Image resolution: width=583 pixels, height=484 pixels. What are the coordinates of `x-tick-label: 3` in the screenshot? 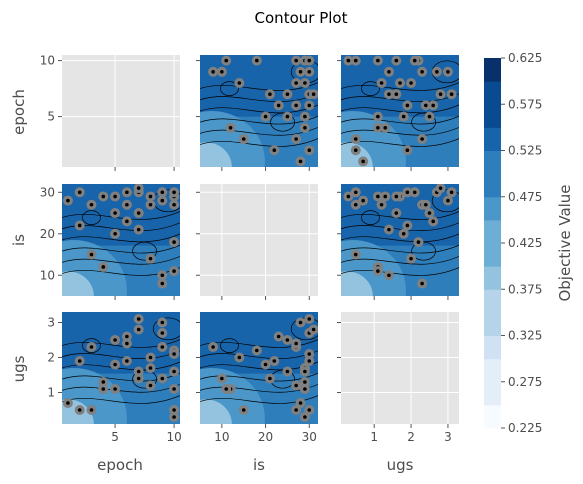 It's located at (448, 437).